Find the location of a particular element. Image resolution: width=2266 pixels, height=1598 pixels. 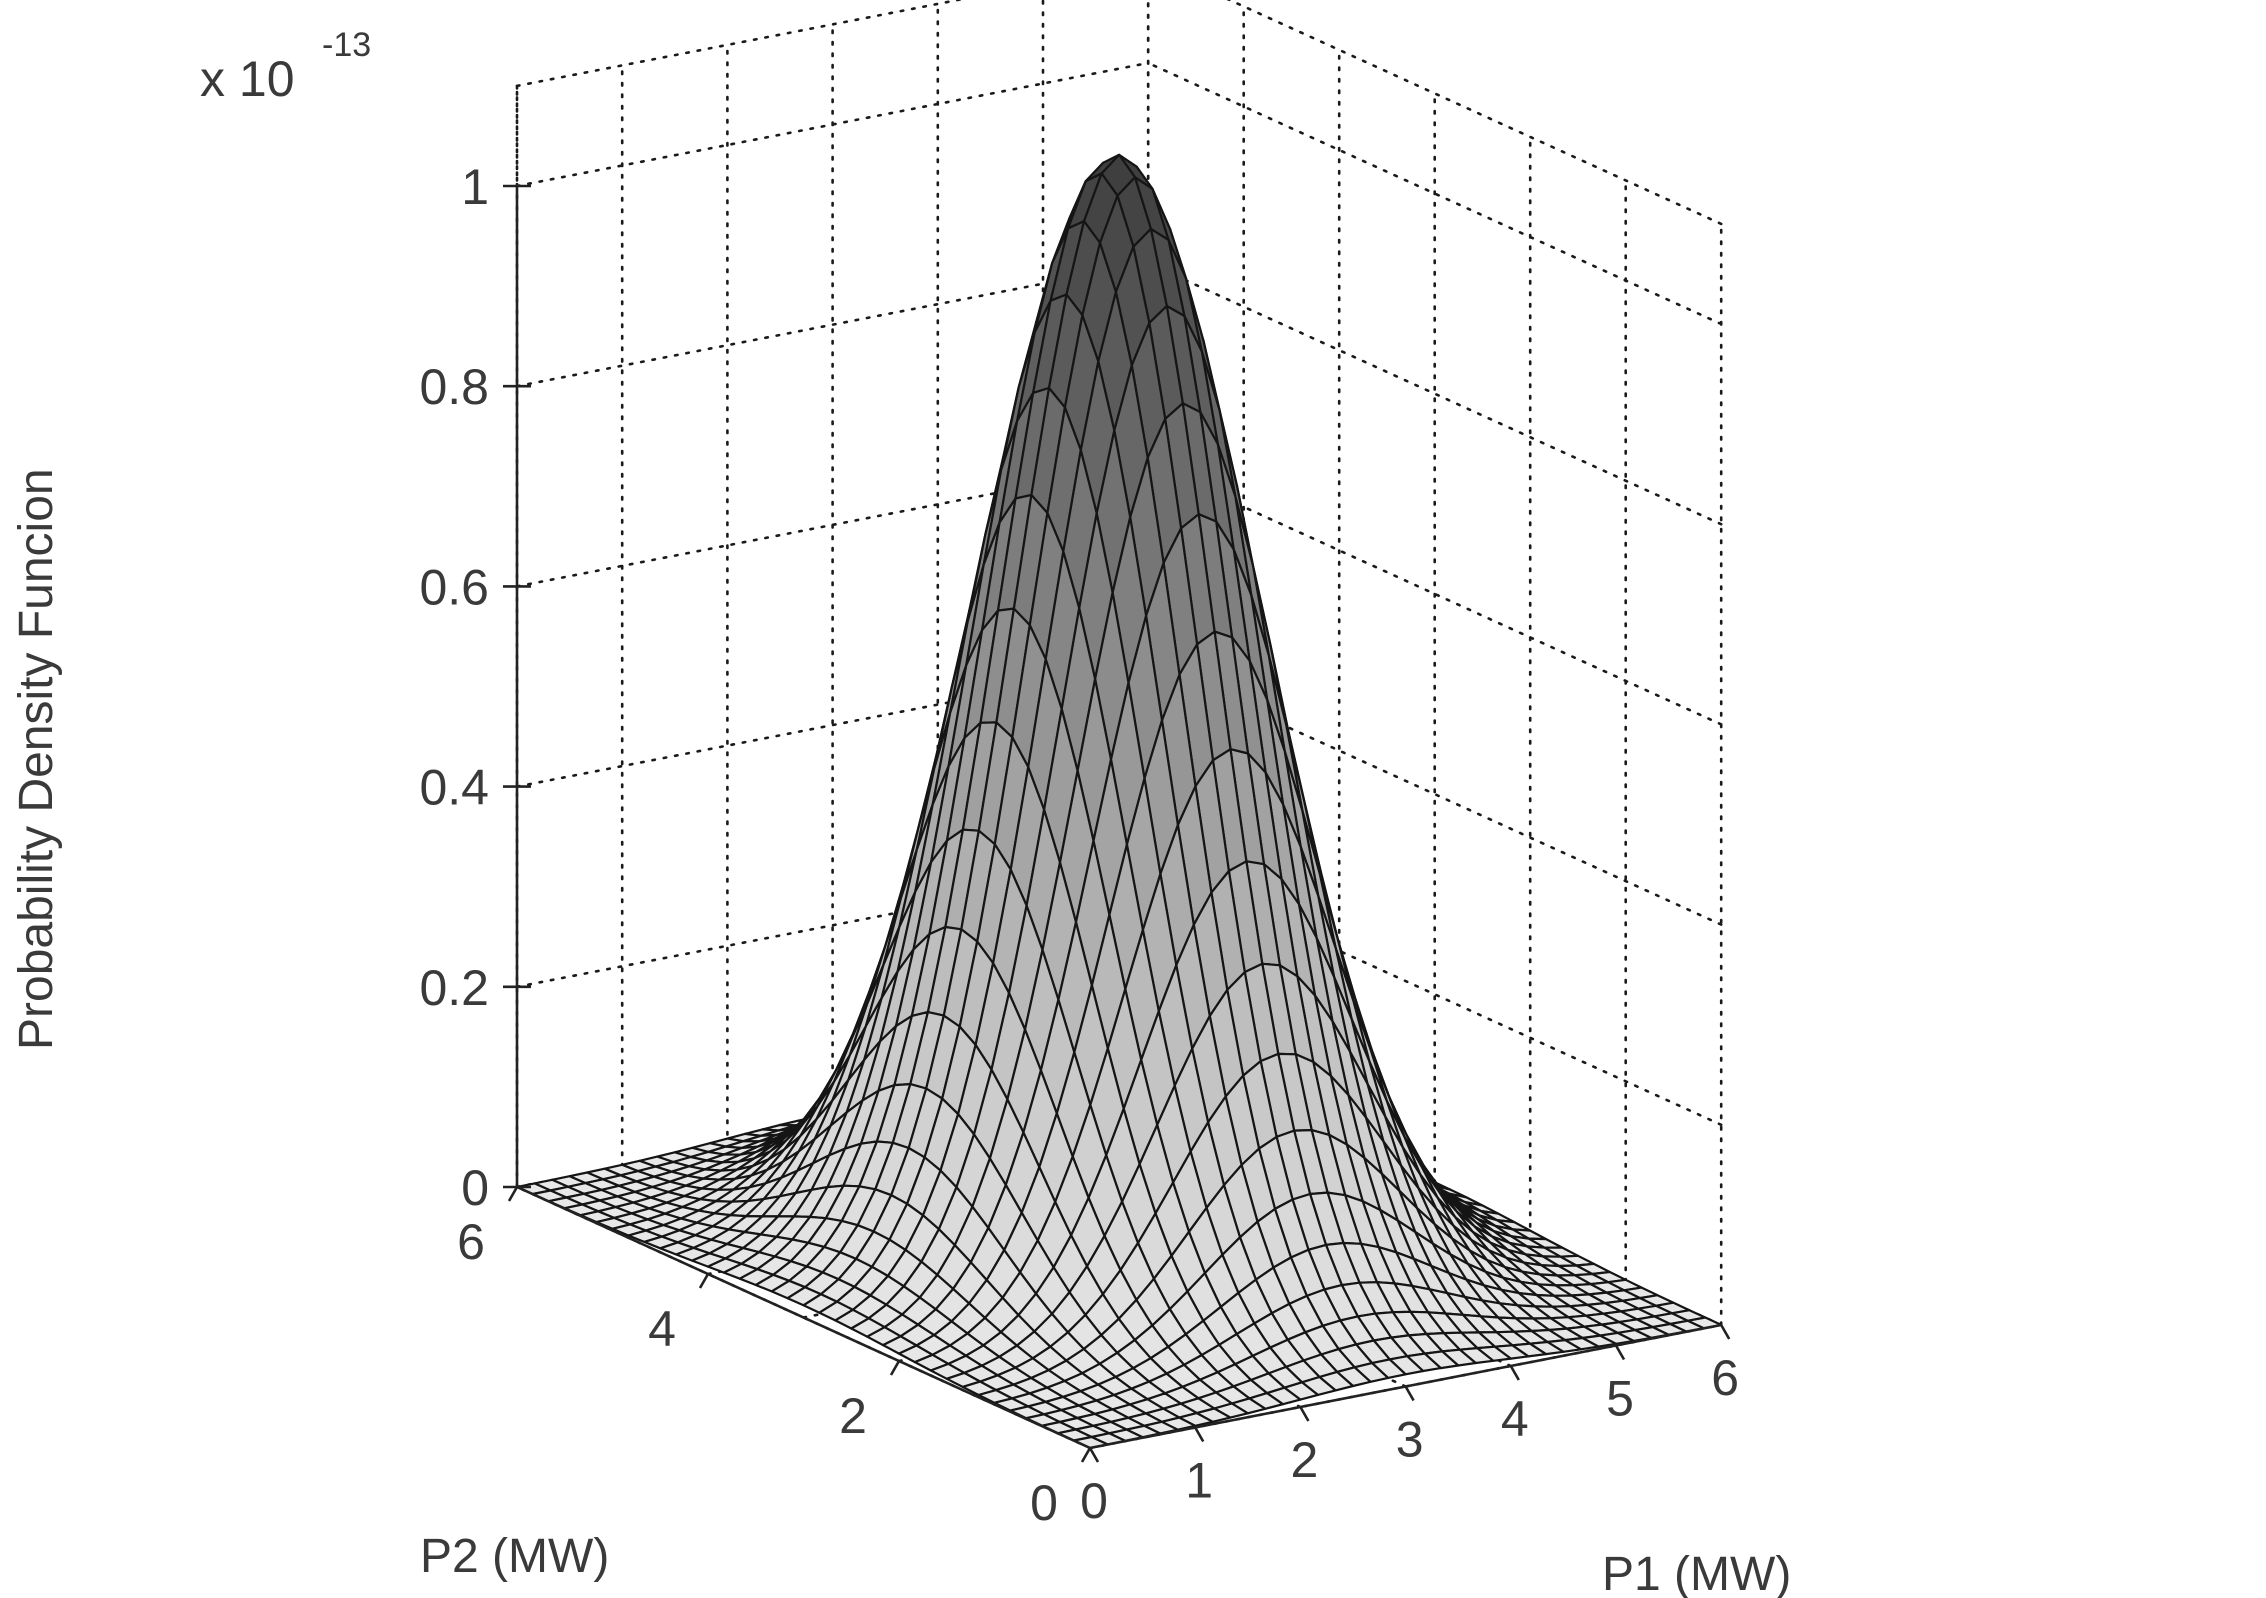

z-tick-label: 0.2 is located at coordinates (454, 988).